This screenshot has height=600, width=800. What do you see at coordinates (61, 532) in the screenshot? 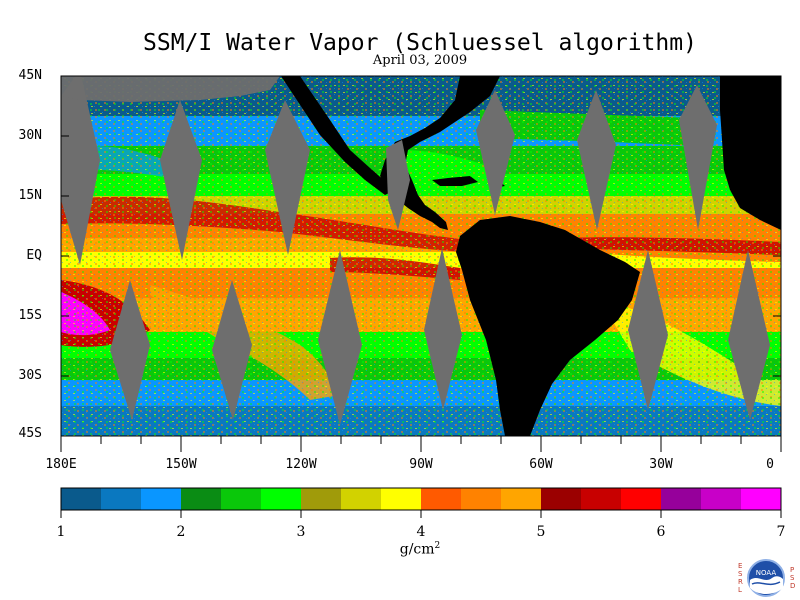
I see `colorbar-label-1: 1` at bounding box center [61, 532].